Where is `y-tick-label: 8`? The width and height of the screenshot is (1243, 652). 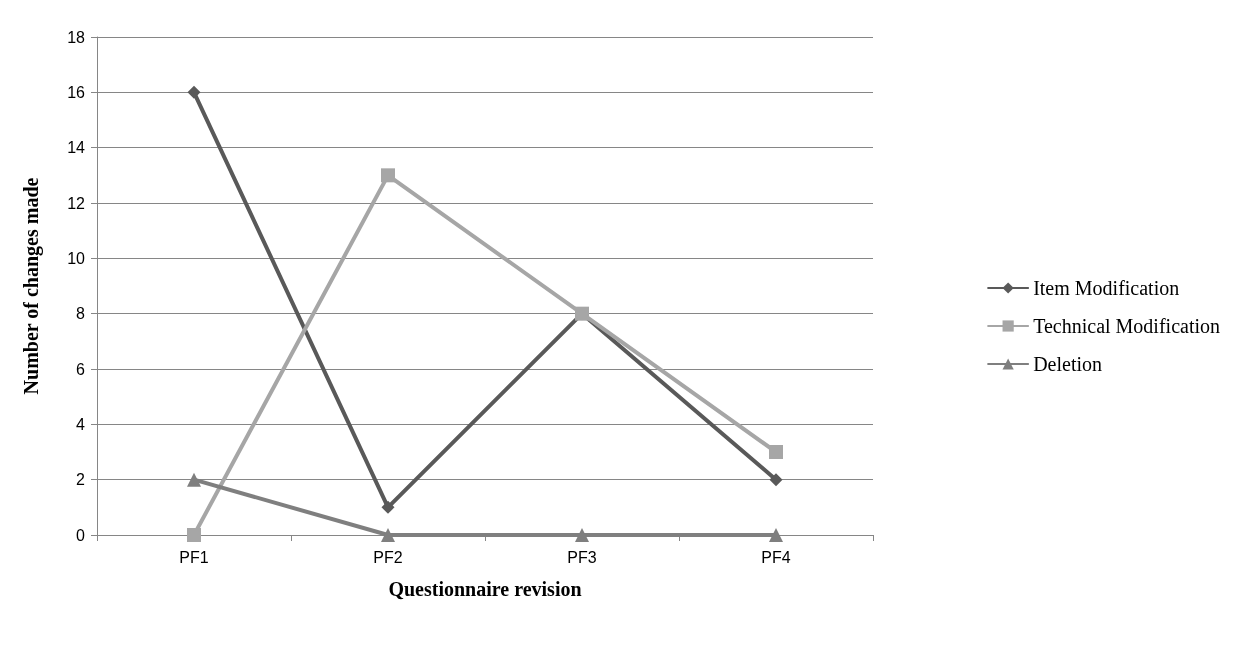
y-tick-label: 8 is located at coordinates (81, 314).